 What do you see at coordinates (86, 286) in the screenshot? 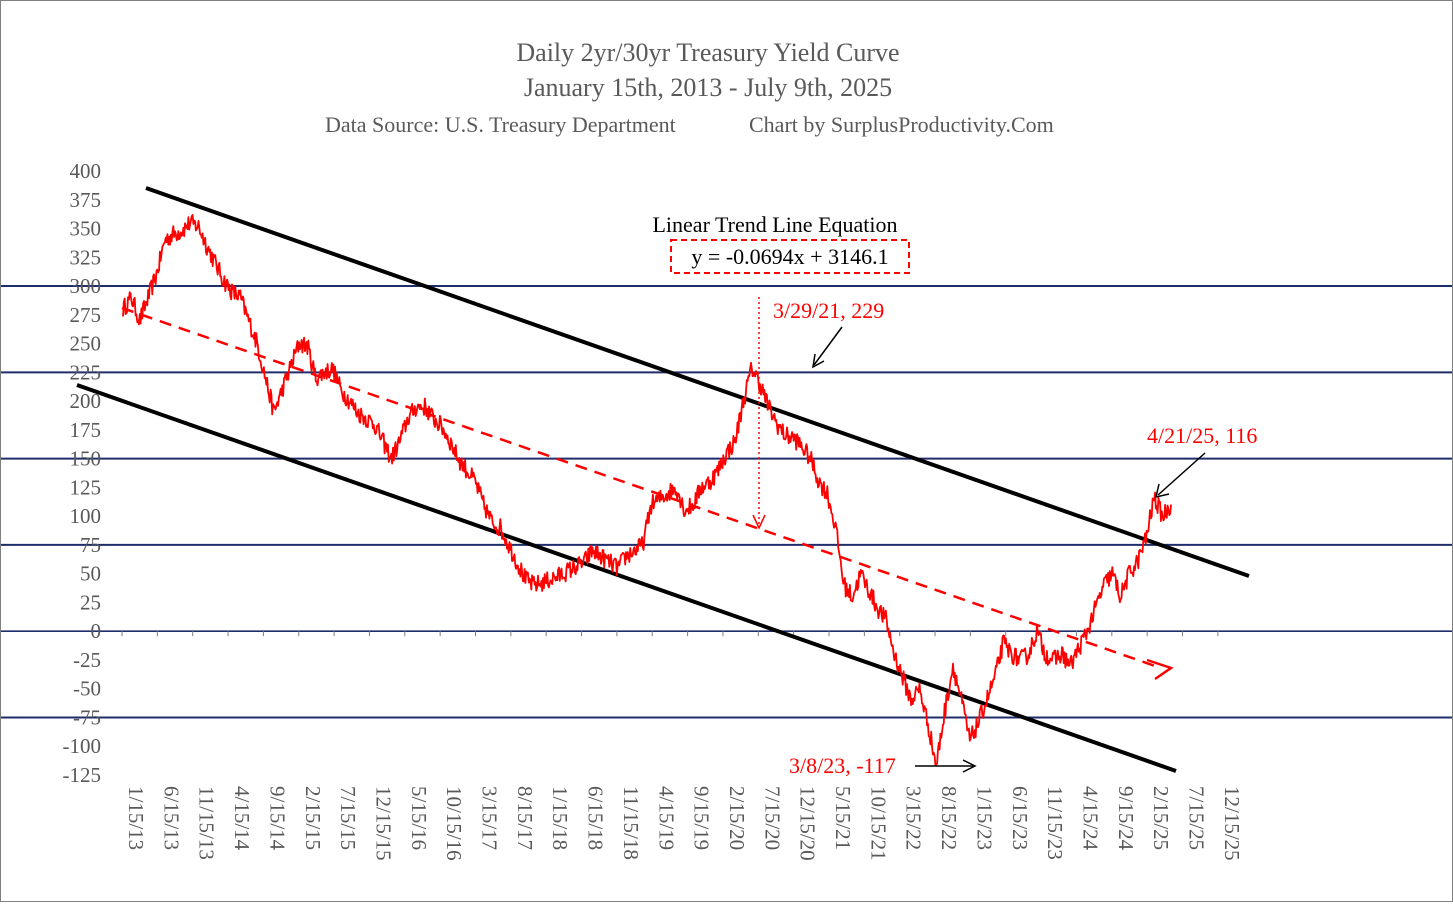
I see `y-tick-label: 300` at bounding box center [86, 286].